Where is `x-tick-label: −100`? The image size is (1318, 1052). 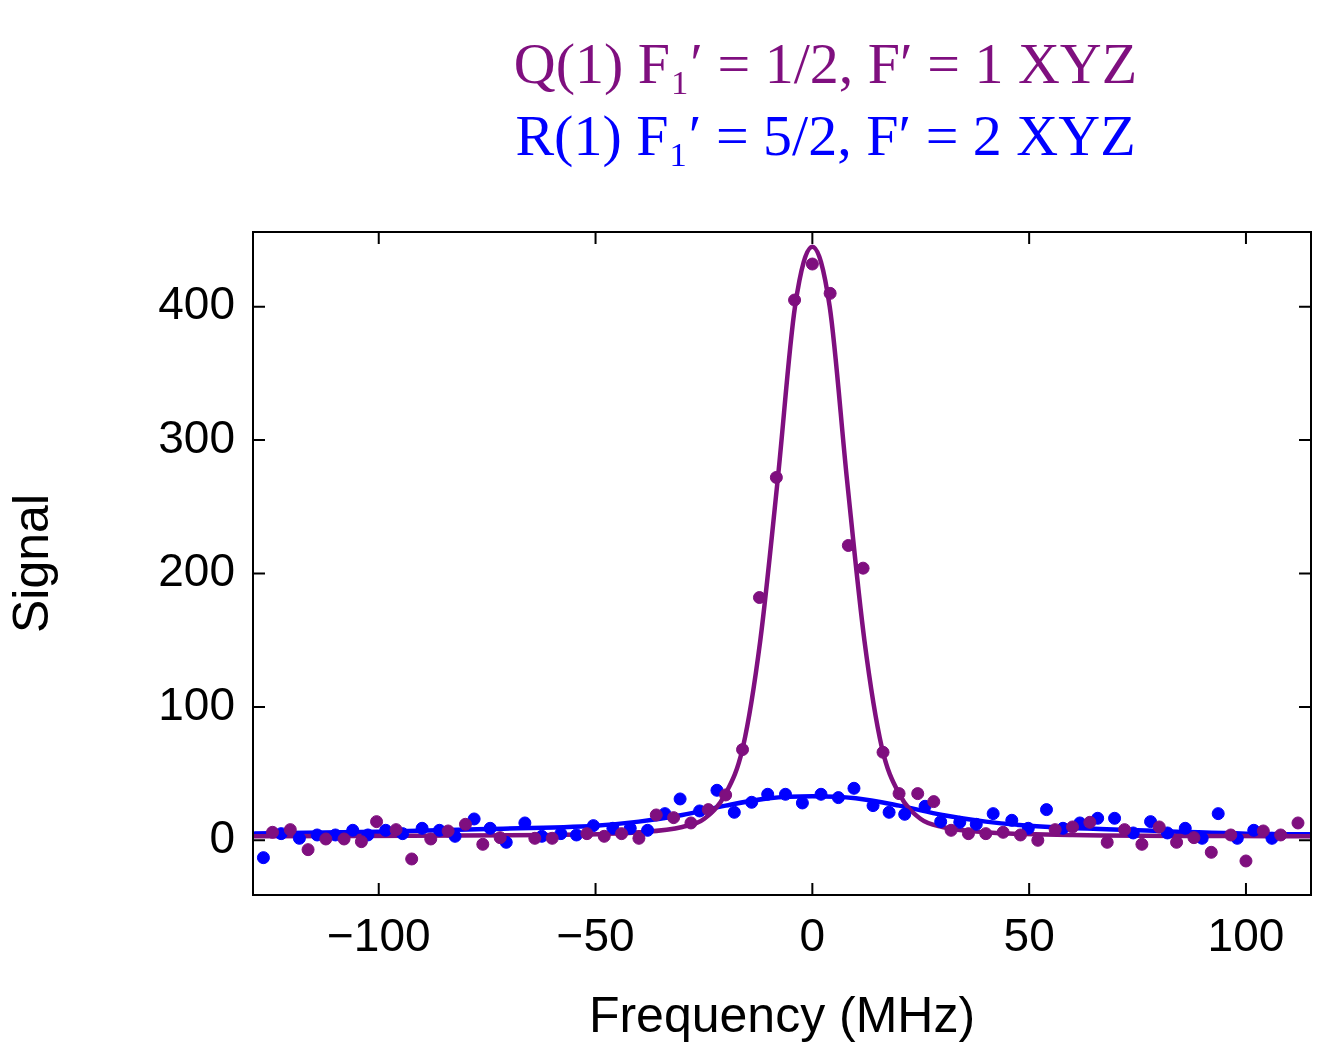 x-tick-label: −100 is located at coordinates (378, 935).